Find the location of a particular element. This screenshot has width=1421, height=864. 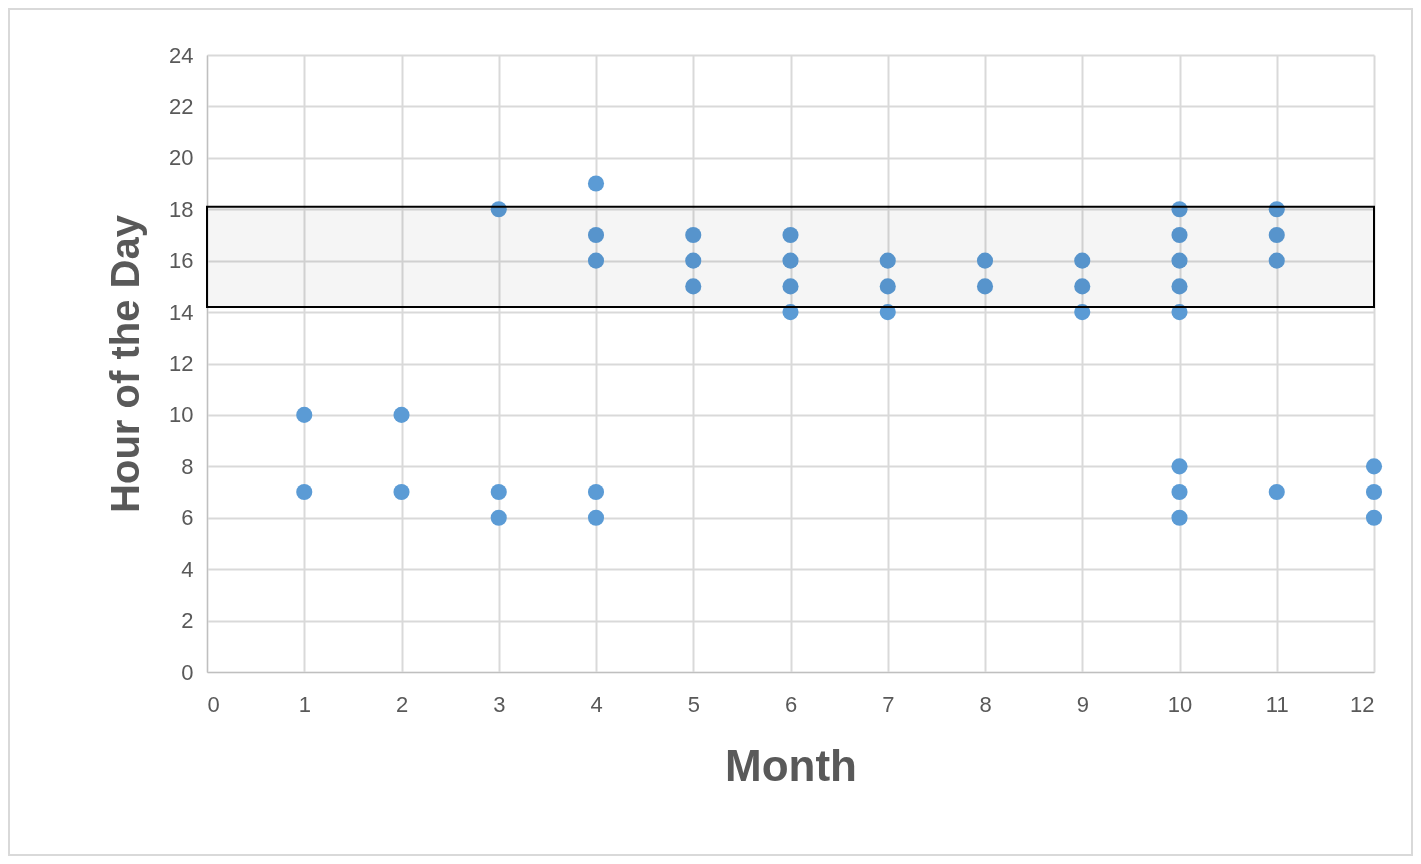

x-tick-label: 4 is located at coordinates (596, 704).